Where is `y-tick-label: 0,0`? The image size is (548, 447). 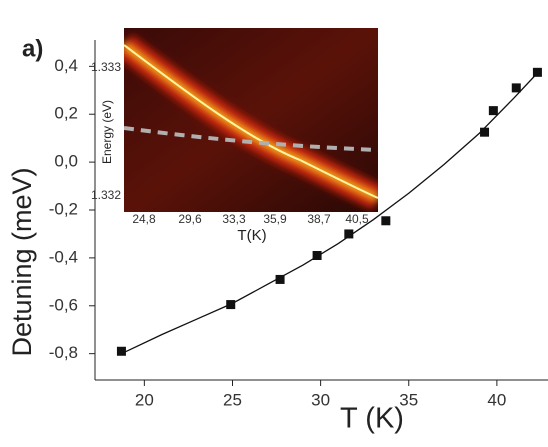 y-tick-label: 0,0 is located at coordinates (66, 161).